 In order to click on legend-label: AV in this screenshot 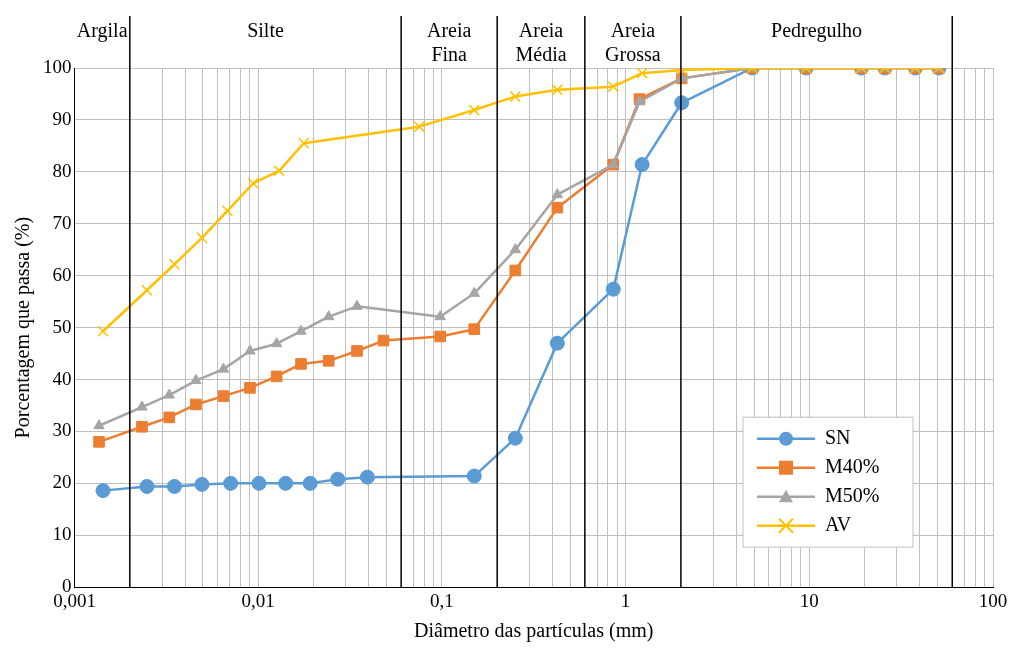, I will do `click(838, 523)`.